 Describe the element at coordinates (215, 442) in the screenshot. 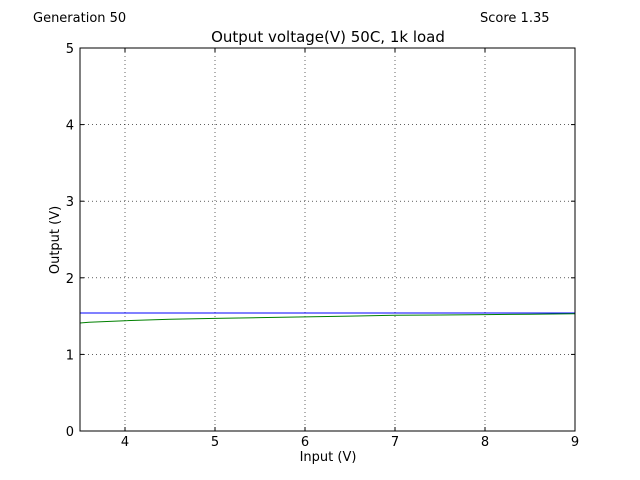

I see `x-tick-label: 5` at that location.